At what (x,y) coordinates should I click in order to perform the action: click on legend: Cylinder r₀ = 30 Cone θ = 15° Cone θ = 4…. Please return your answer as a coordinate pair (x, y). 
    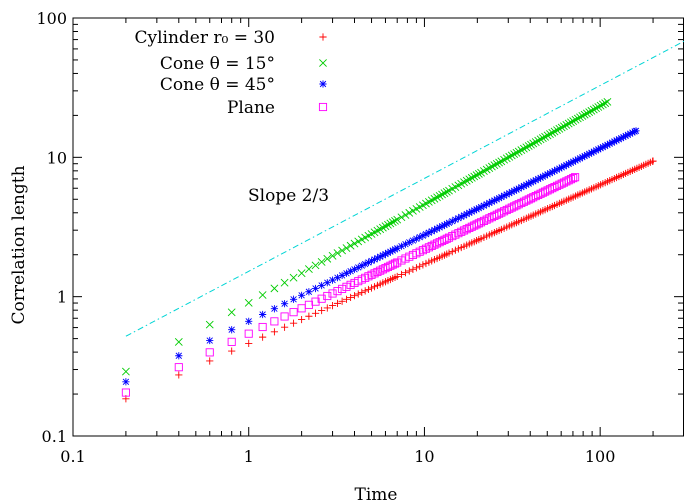
    Looking at the image, I should click on (231, 73).